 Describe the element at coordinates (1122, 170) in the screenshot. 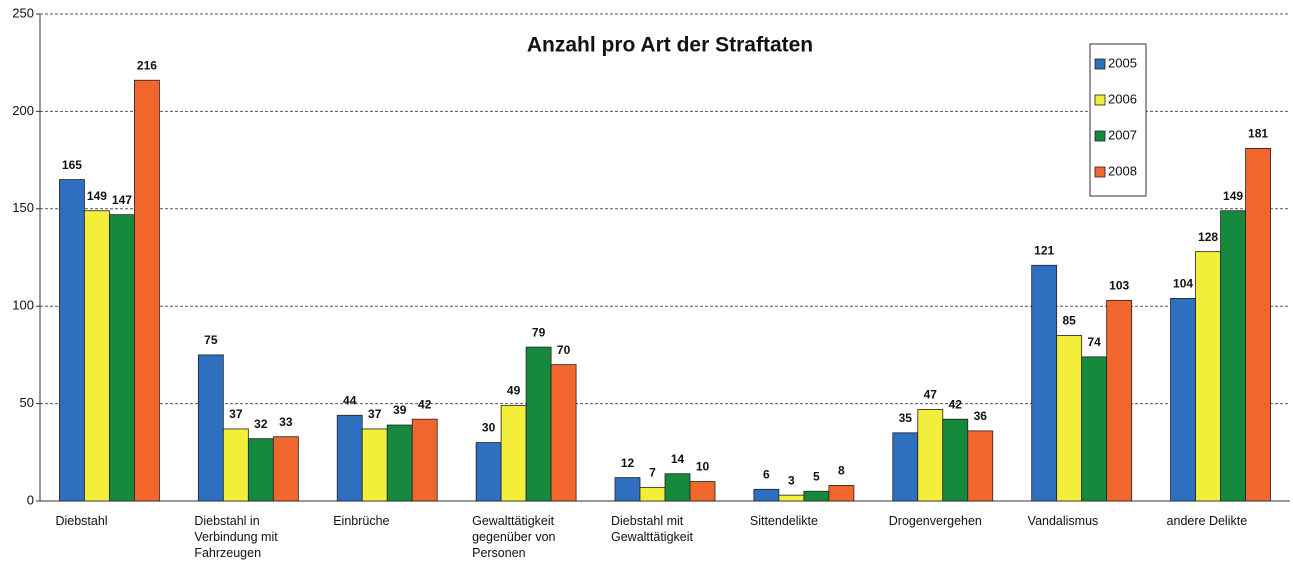

I see `legend-label: 2008` at that location.